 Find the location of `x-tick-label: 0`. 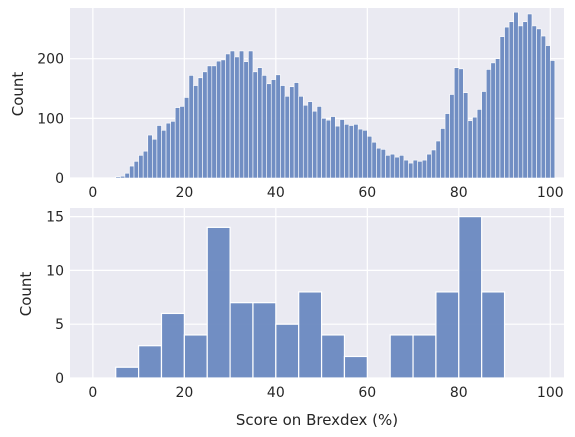

x-tick-label: 0 is located at coordinates (92, 193).